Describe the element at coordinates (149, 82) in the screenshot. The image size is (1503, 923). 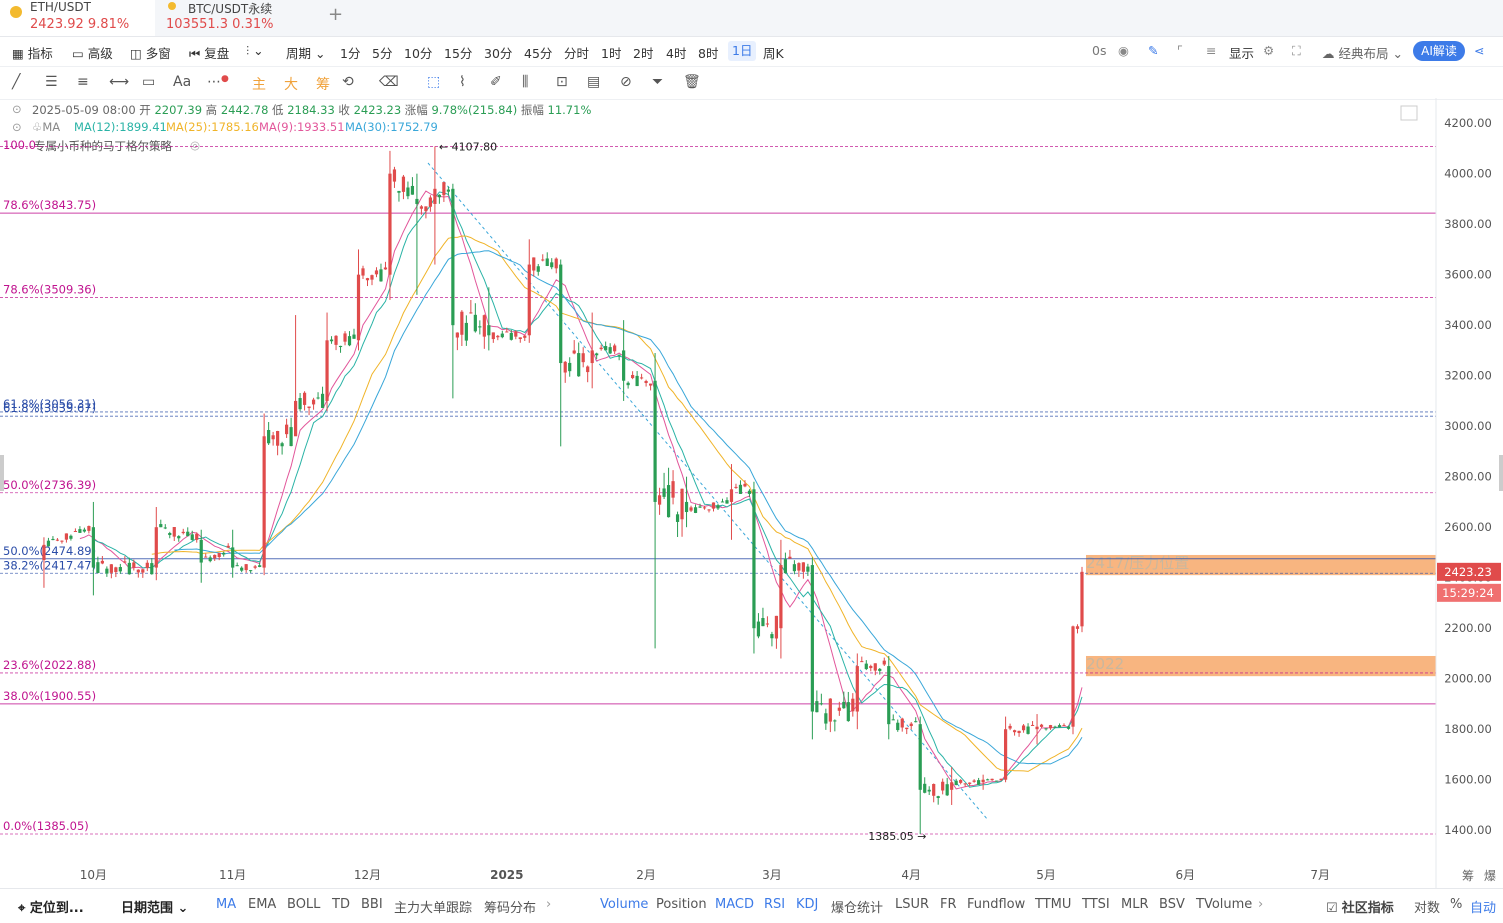
I see `rect-tool-icon: ▭` at that location.